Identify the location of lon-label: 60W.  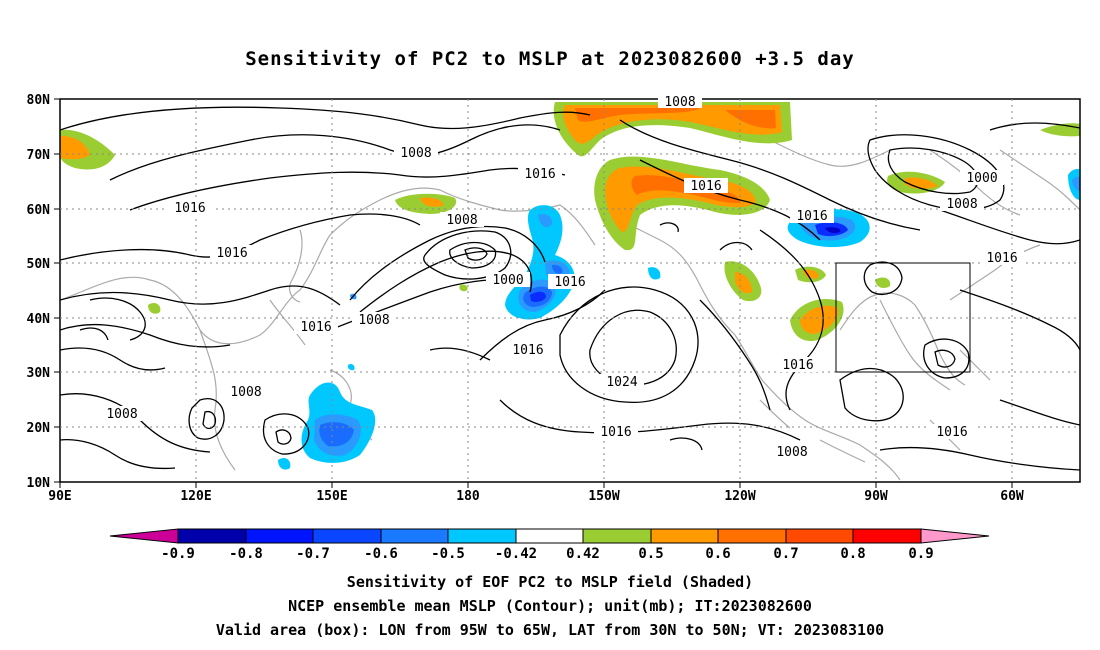
(1012, 496).